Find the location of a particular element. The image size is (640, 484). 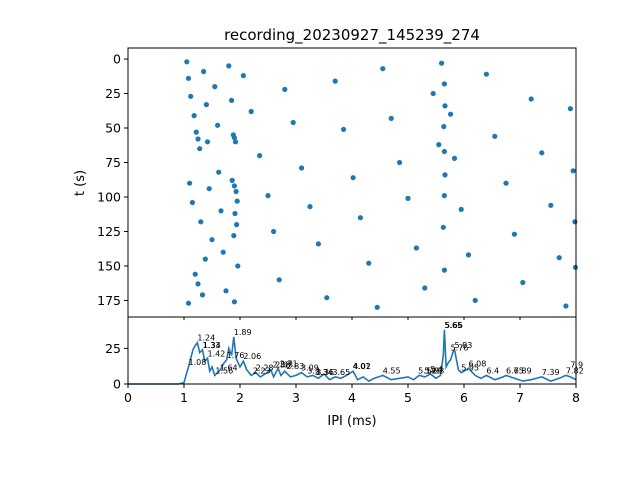

raster-y-tick-label: 25 is located at coordinates (113, 93).